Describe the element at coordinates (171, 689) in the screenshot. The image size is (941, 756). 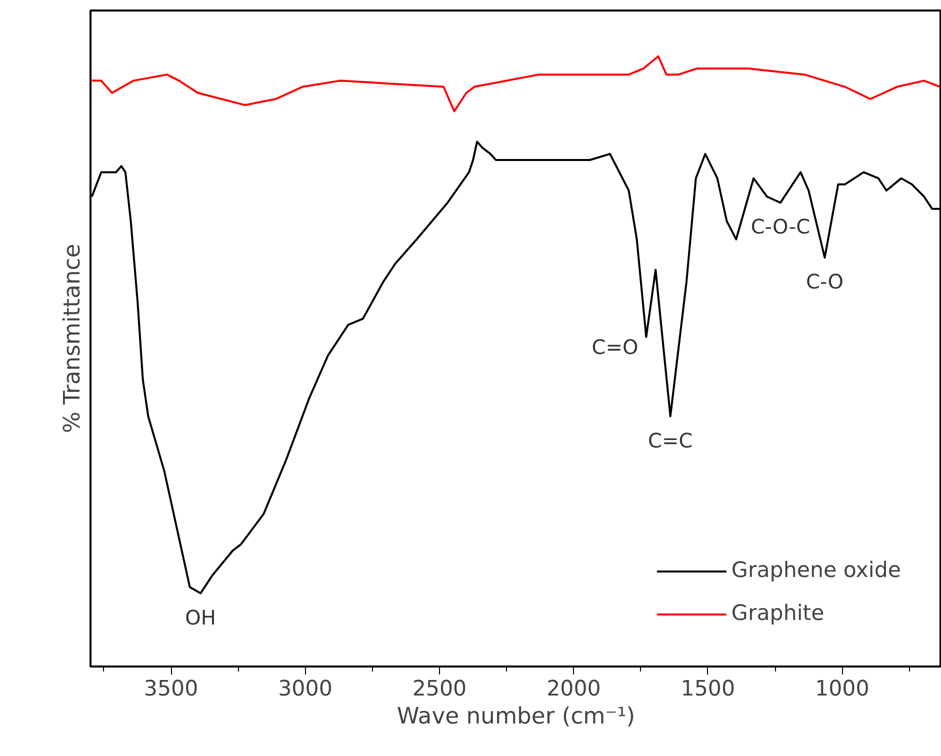
I see `x-tick-label: 3500` at that location.